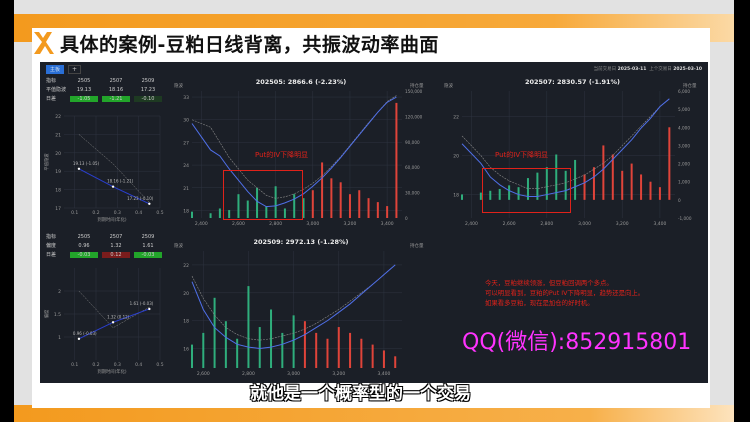  What do you see at coordinates (46, 162) in the screenshot?
I see `y-axis-label: 平值隐波` at bounding box center [46, 162].